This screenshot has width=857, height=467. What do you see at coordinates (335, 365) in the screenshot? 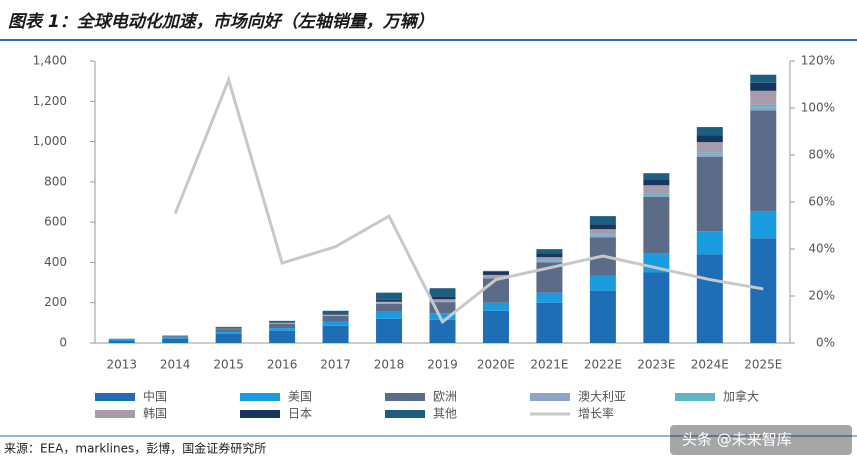
I see `x-tick-label: 2017` at bounding box center [335, 365].